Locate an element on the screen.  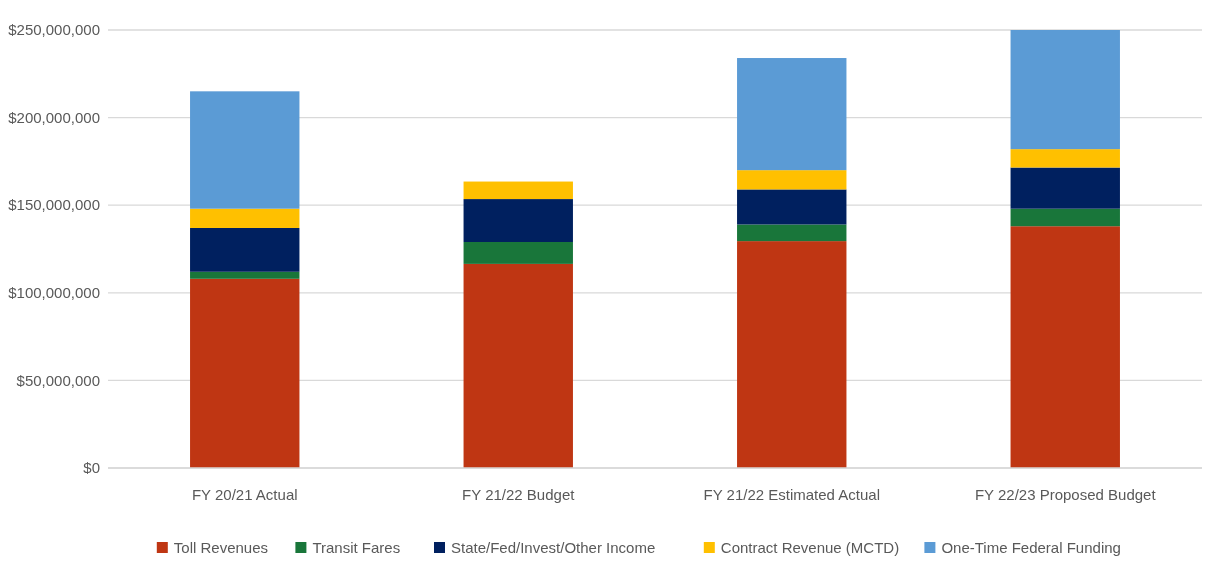
legend-label: Contract Revenue (MCTD) is located at coordinates (810, 548).